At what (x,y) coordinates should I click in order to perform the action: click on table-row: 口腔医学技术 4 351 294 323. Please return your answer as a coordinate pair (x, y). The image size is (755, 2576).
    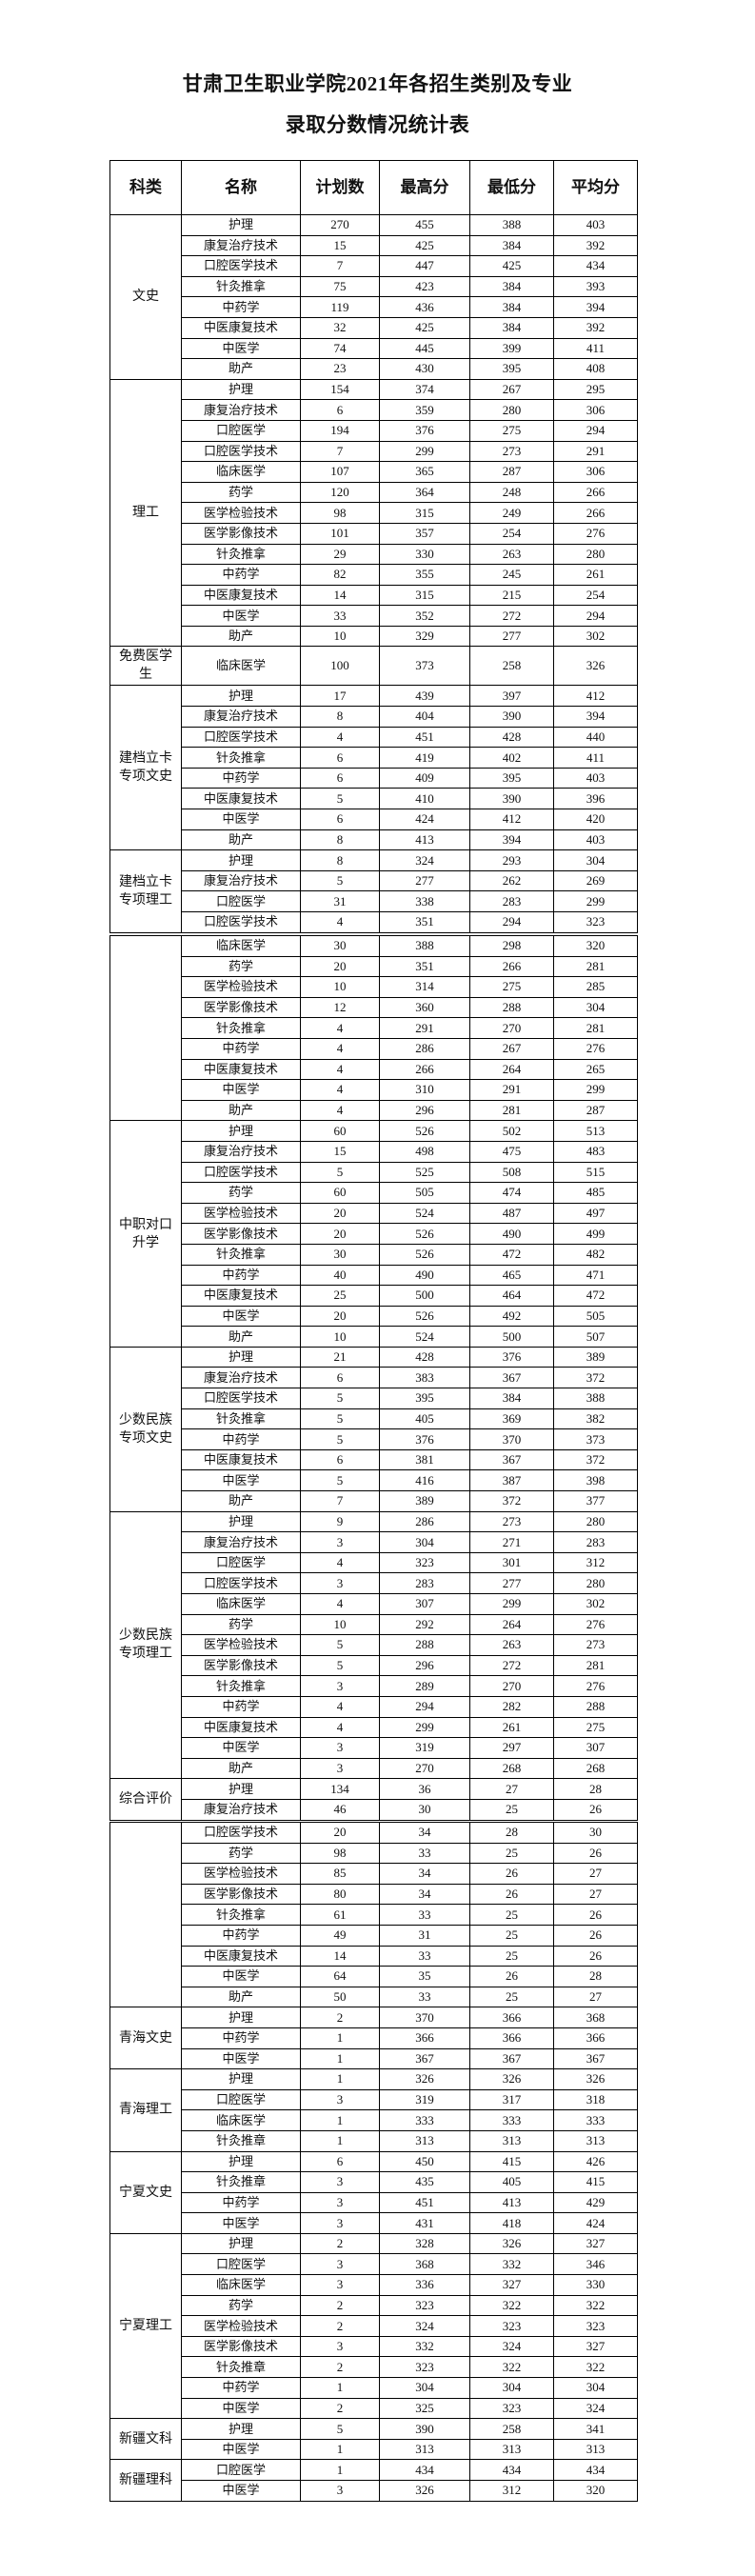
    Looking at the image, I should click on (374, 922).